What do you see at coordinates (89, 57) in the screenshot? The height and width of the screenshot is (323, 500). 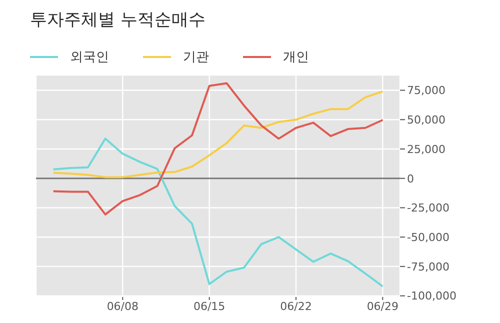 I see `legend-label: 외국인` at bounding box center [89, 57].